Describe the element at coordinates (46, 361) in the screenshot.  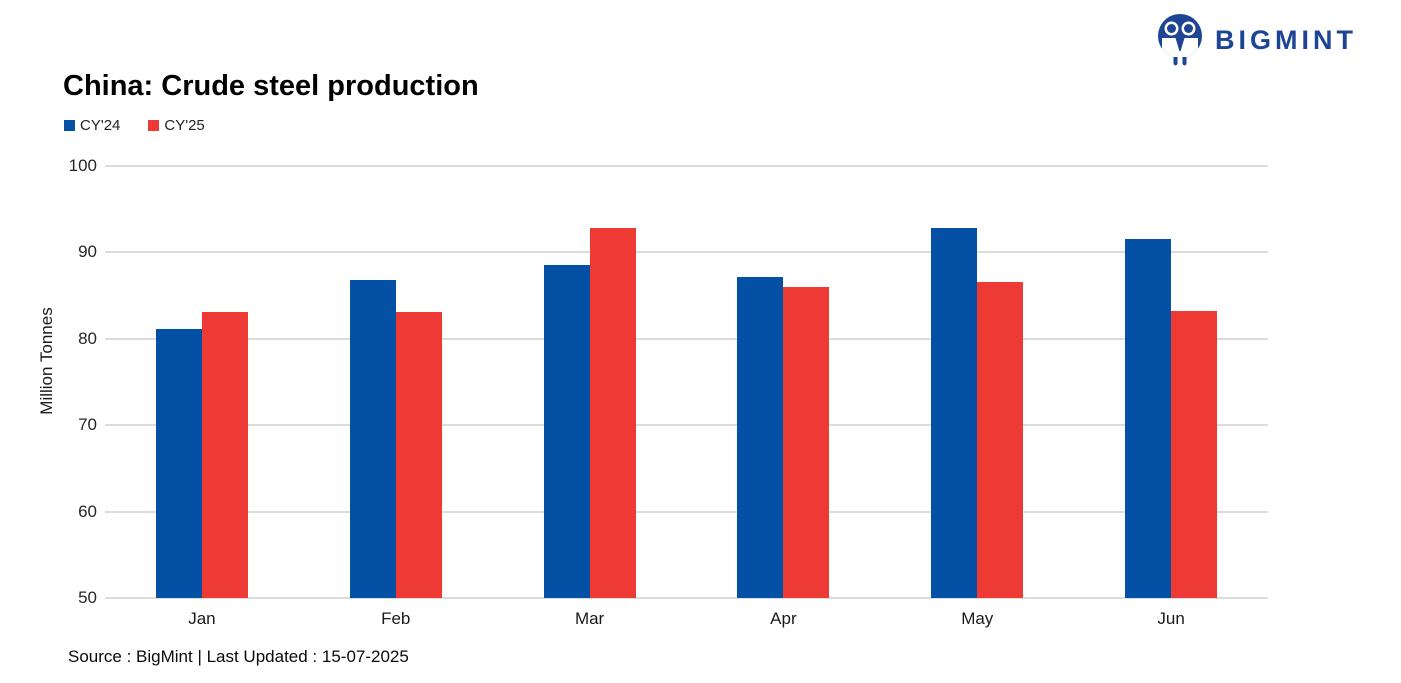
I see `y-axis-title: Million Tonnes` at that location.